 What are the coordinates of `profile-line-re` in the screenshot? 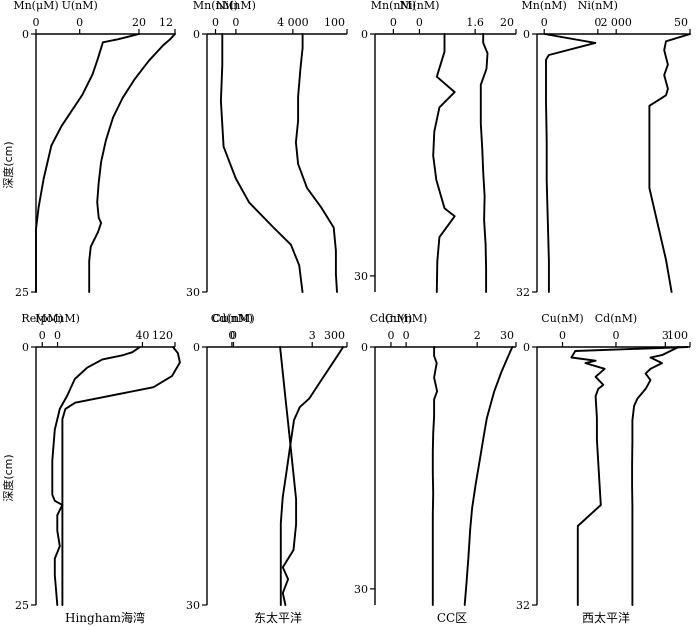 It's located at (96, 476).